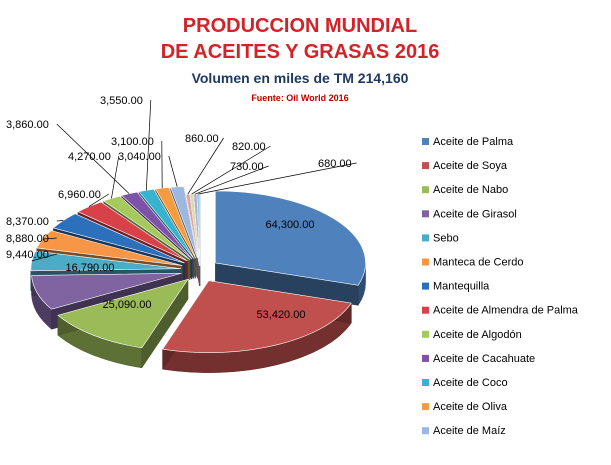 The width and height of the screenshot is (611, 465). What do you see at coordinates (121, 101) in the screenshot?
I see `data-label: 3,550.00` at bounding box center [121, 101].